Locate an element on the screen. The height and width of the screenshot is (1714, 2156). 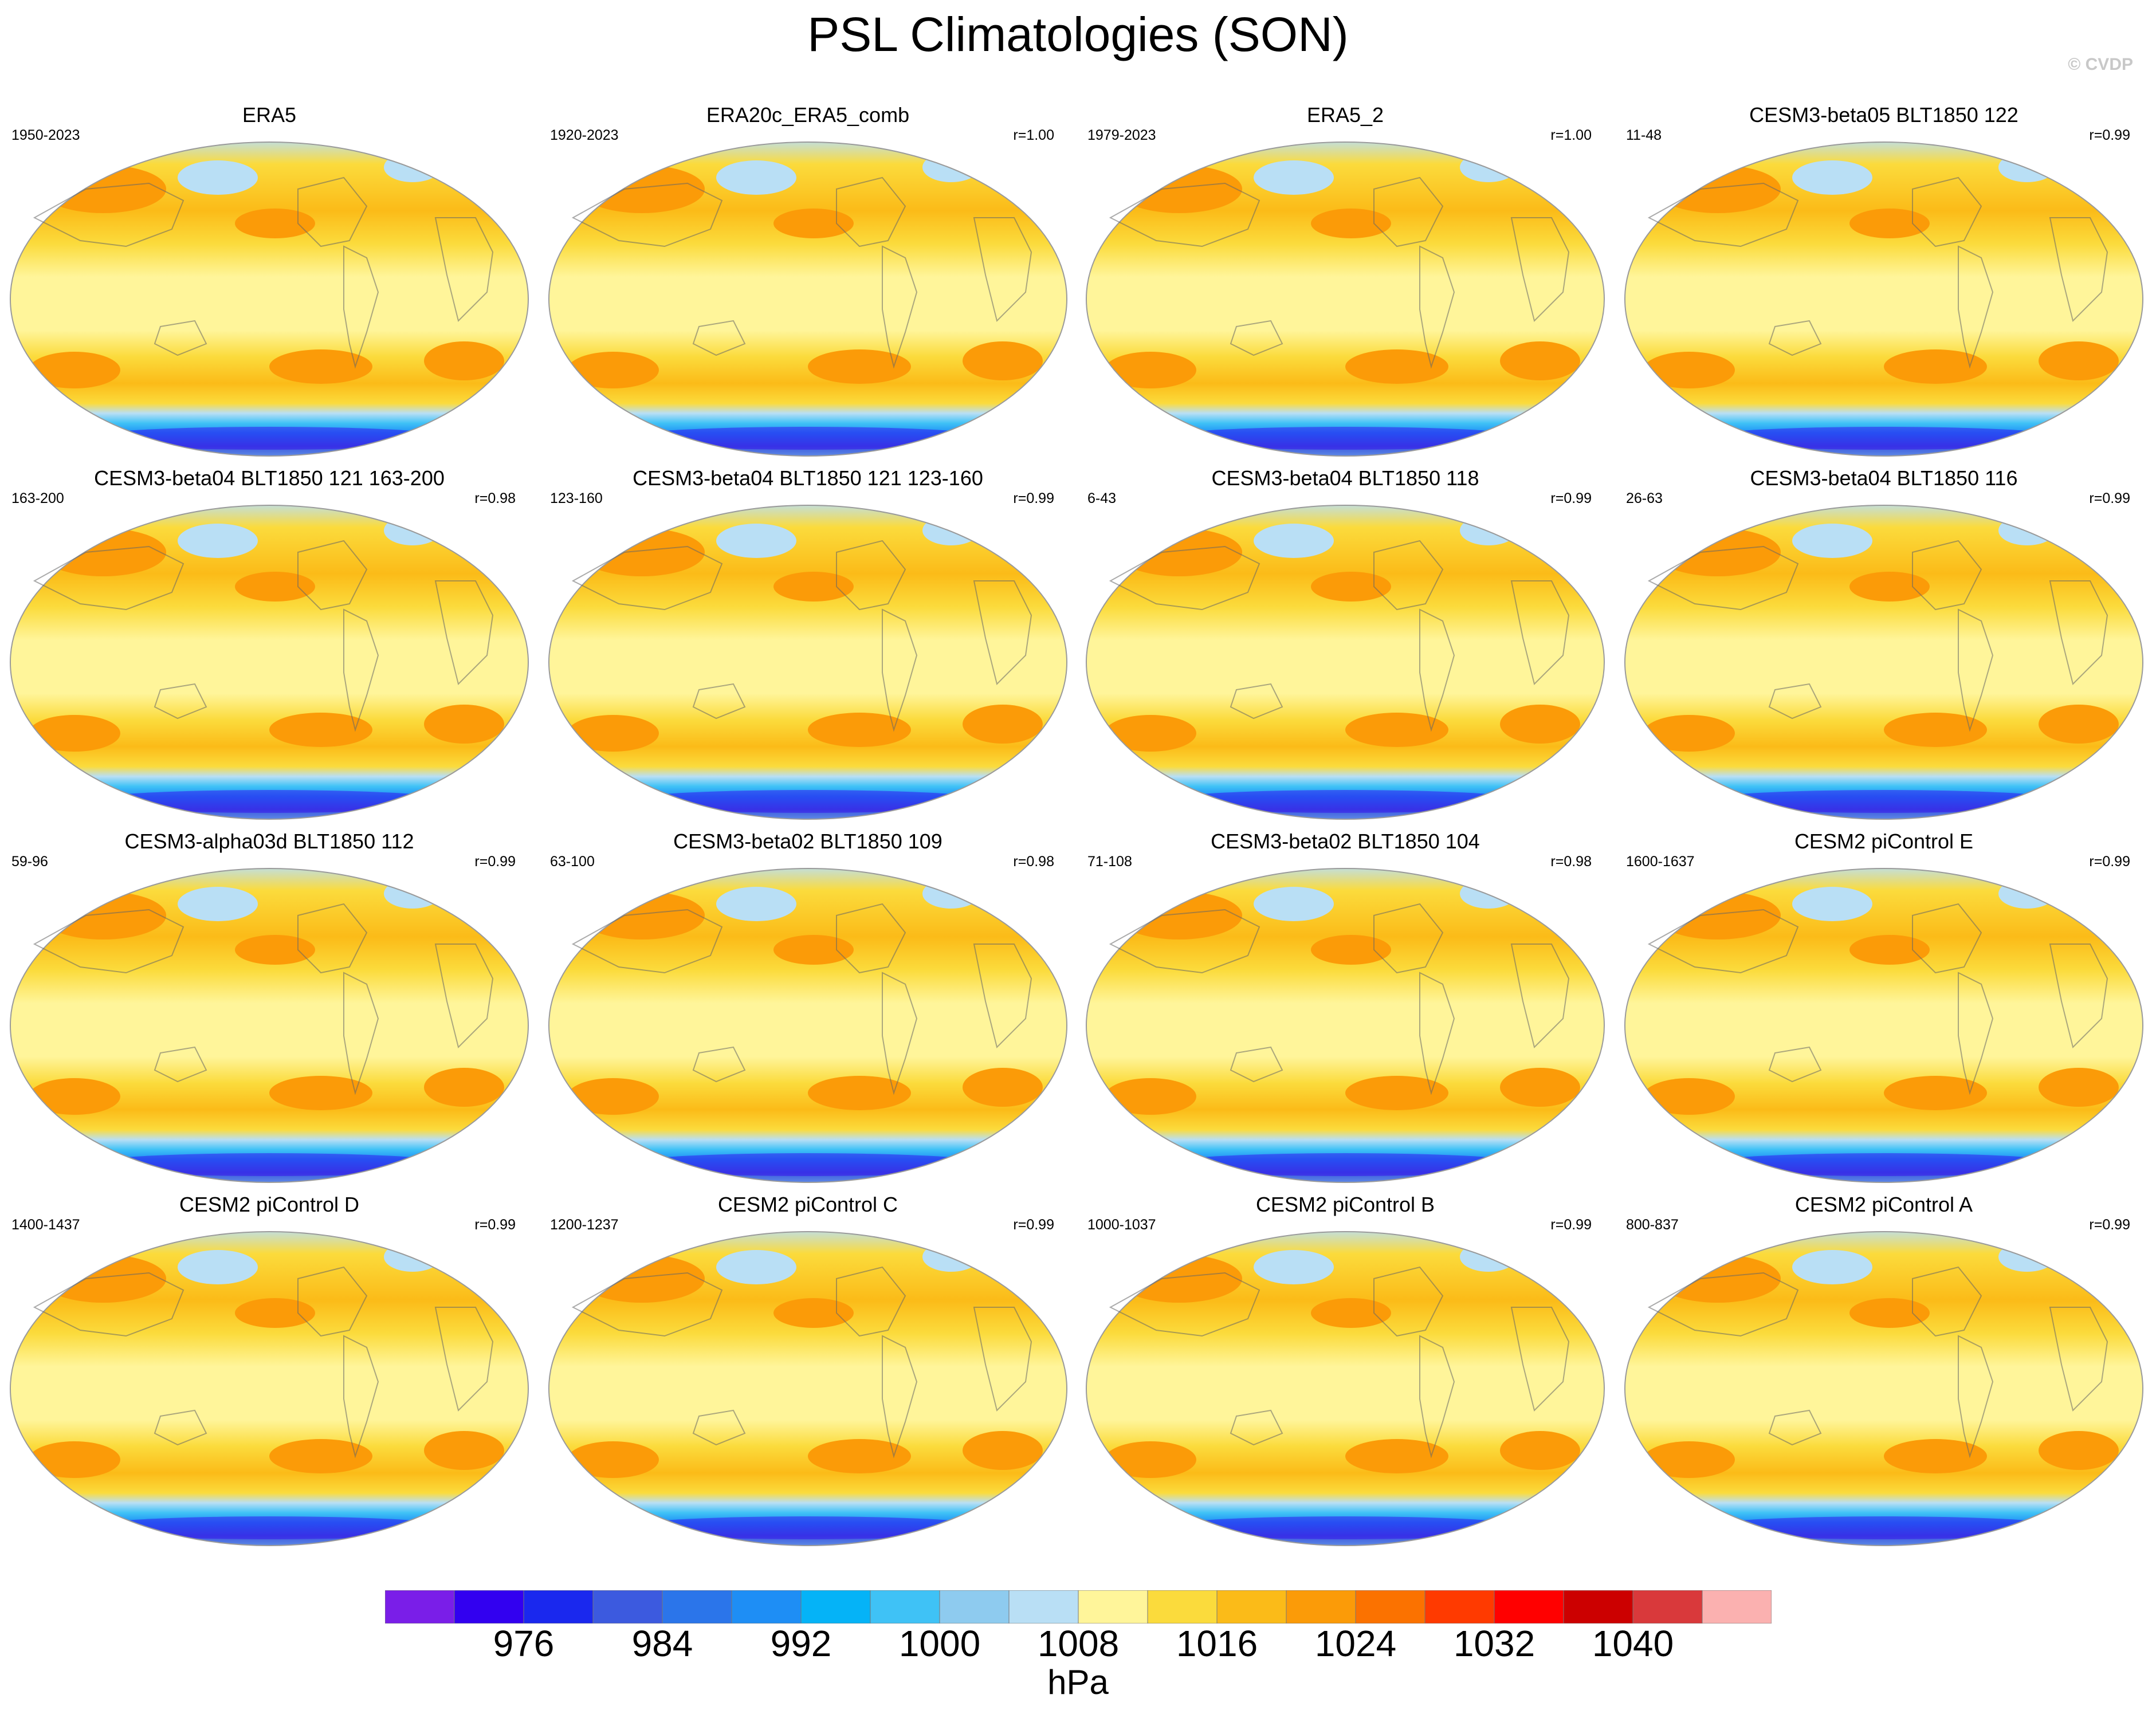
panel-correlation: r=0.98 is located at coordinates (495, 498).